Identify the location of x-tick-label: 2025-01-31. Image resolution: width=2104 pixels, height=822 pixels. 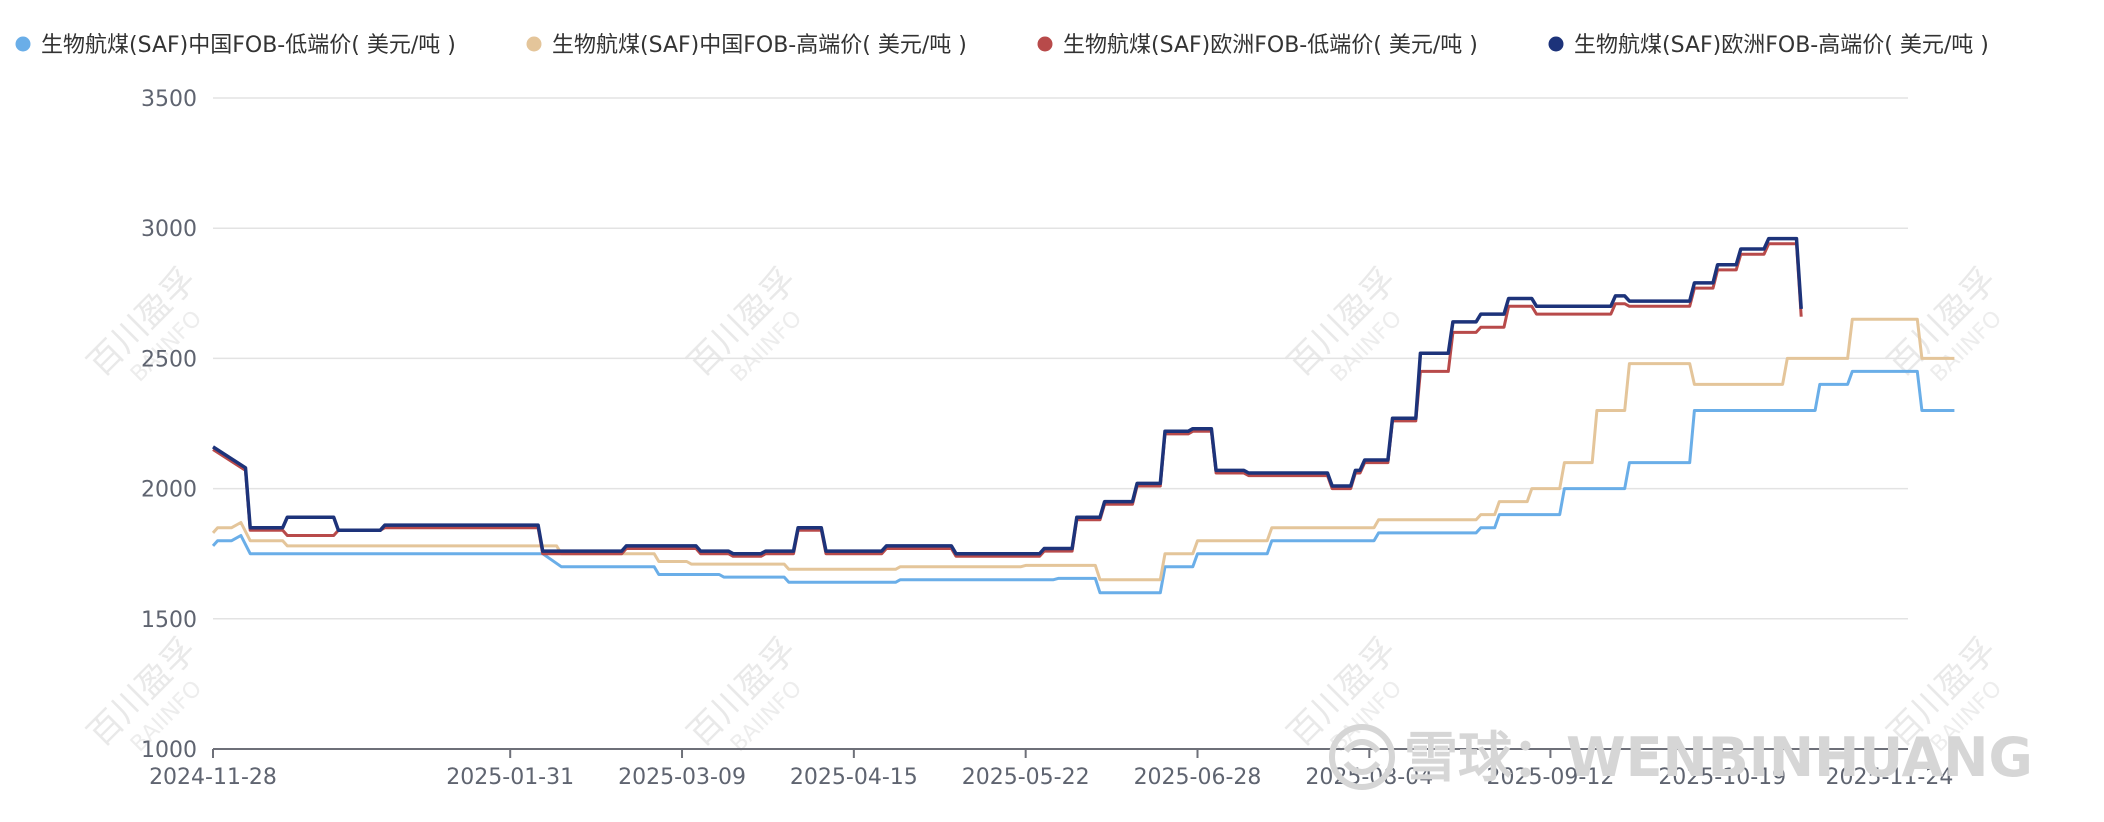
(510, 777).